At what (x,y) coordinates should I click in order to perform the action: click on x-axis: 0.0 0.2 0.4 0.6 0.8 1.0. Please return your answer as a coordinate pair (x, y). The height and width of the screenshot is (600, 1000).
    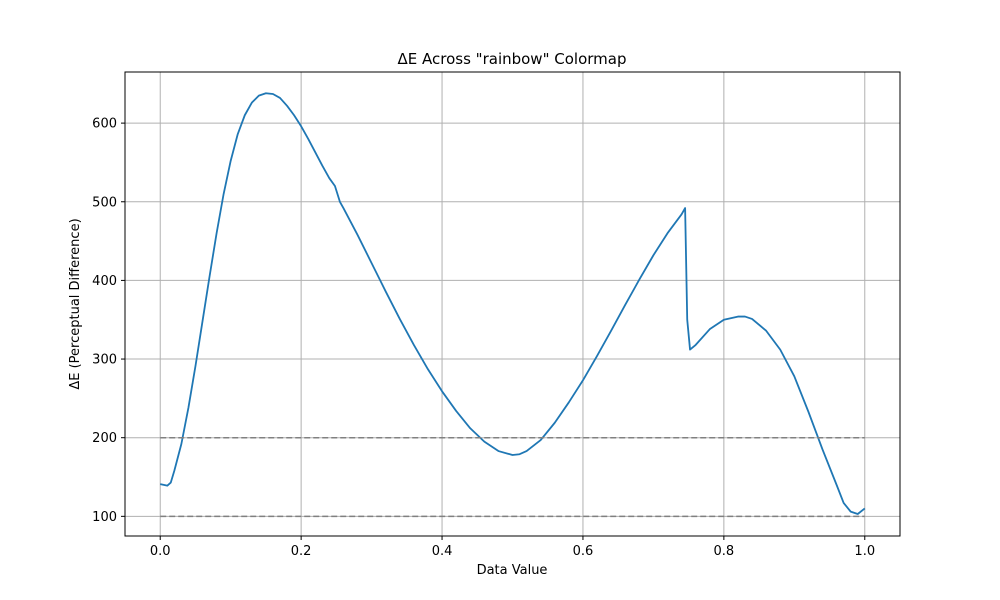
    Looking at the image, I should click on (512, 547).